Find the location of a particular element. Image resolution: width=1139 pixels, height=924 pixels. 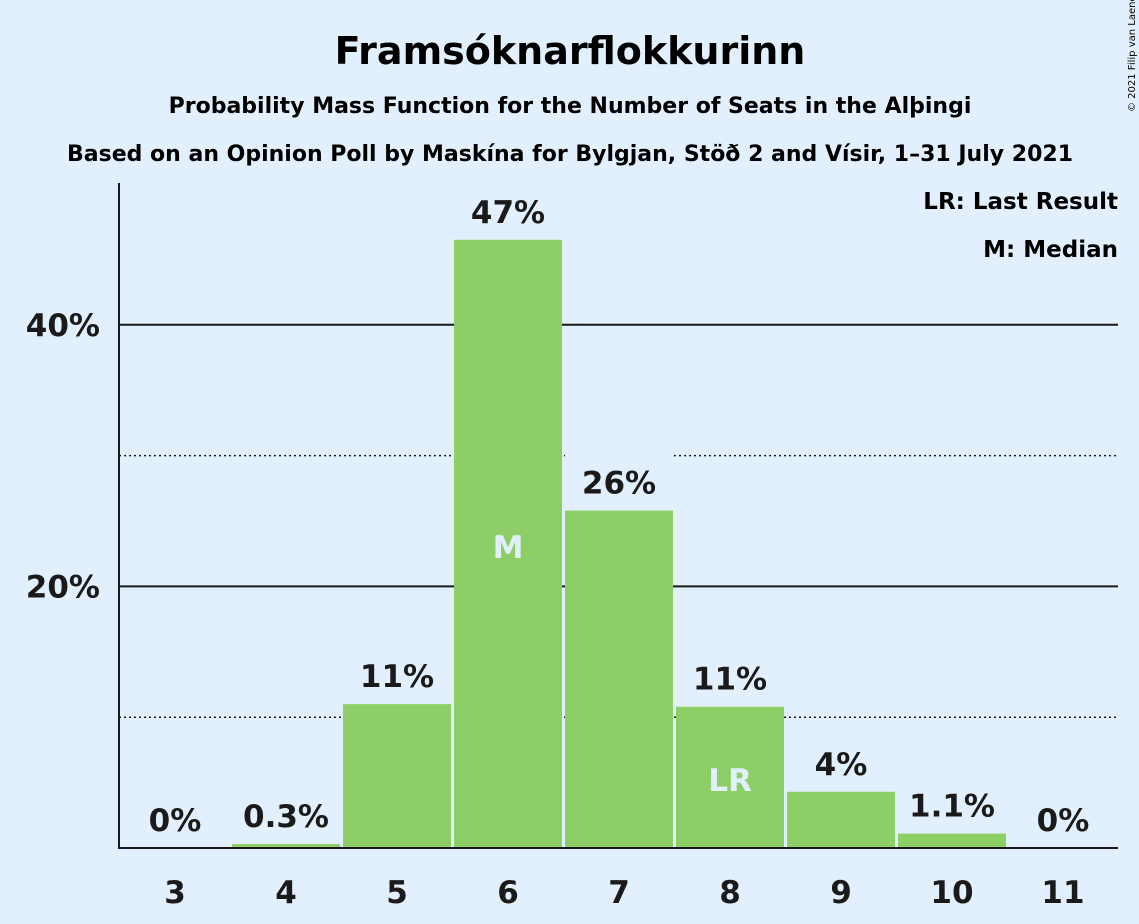

copyright-notice: © 2021 Filip van Laenen is located at coordinates (1132, 56).